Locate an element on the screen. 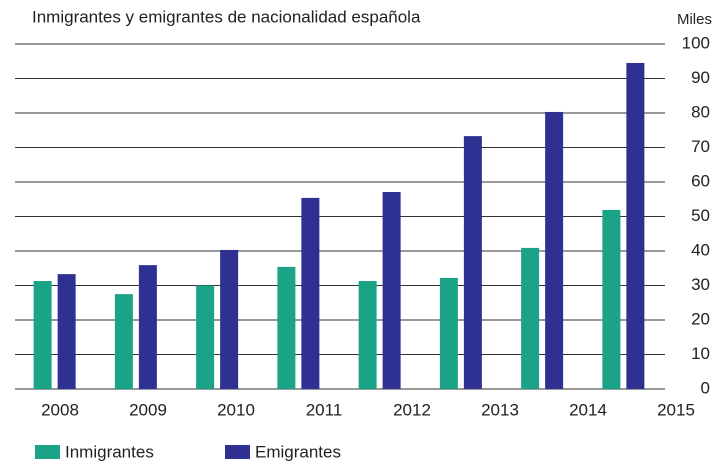  y-tick-label: 10 is located at coordinates (700, 353).